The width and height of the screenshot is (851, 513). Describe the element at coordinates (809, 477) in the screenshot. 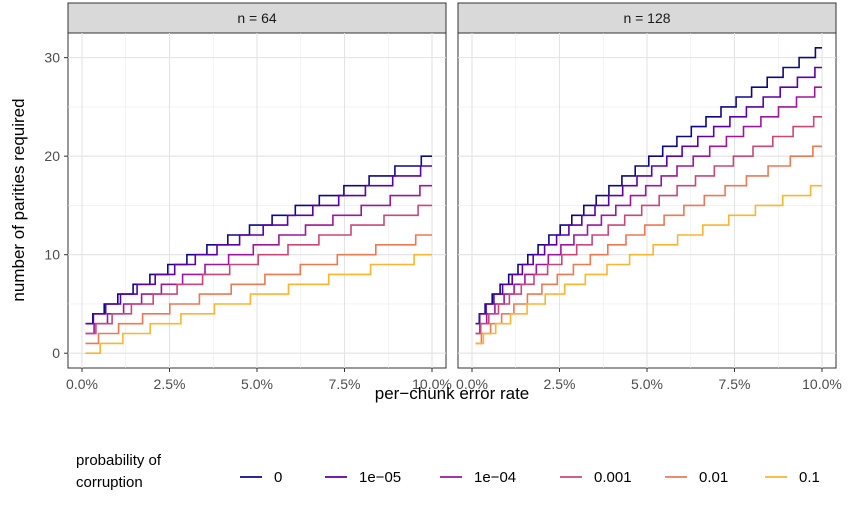

I see `legend-label-5: 0.1` at that location.